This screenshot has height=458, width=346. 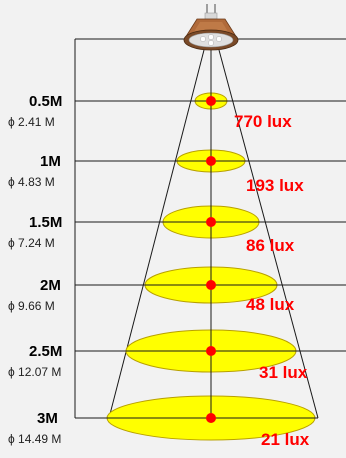 I want to click on distance-label-3: 1.5M, so click(x=45, y=222).